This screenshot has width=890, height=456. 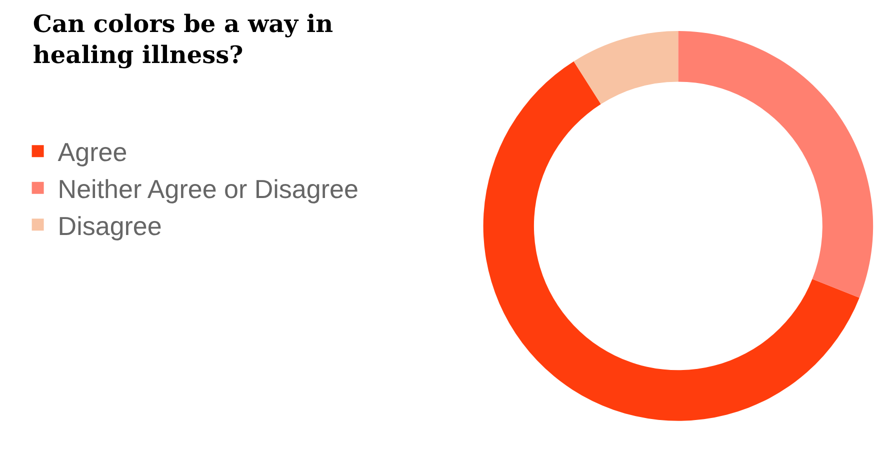 I want to click on chart-title: Can colors be a way in healing illness?, so click(x=183, y=39).